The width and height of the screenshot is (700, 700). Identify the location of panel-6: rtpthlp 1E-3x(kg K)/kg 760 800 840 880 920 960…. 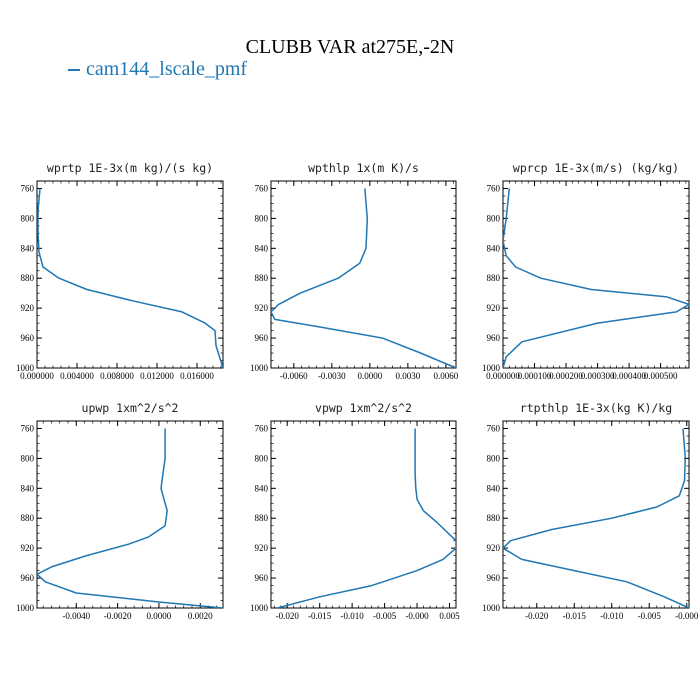
(590, 511).